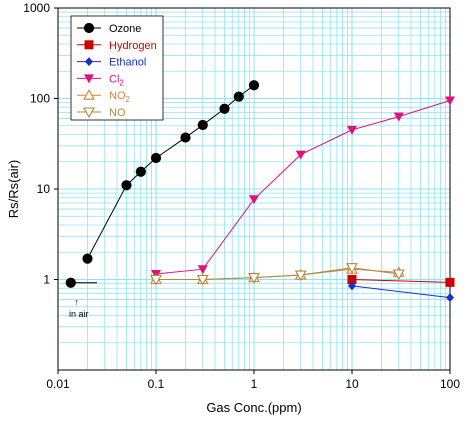 The width and height of the screenshot is (474, 421). I want to click on legend-box, so click(117, 68).